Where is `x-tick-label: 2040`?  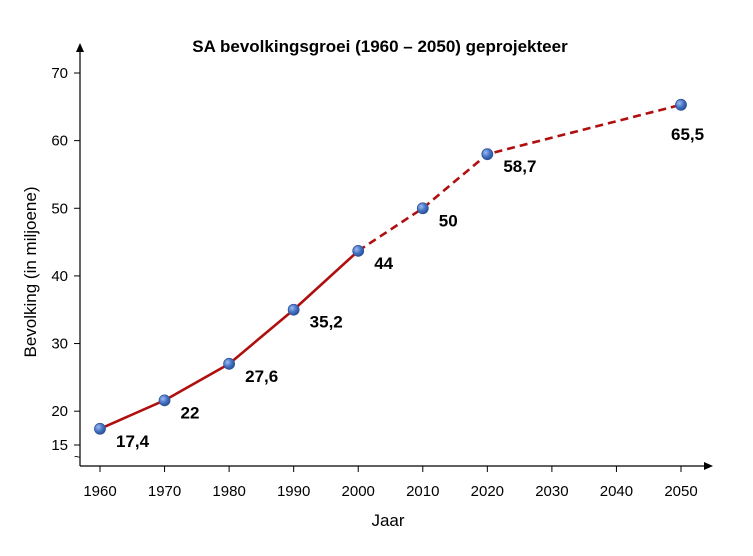 x-tick-label: 2040 is located at coordinates (616, 491).